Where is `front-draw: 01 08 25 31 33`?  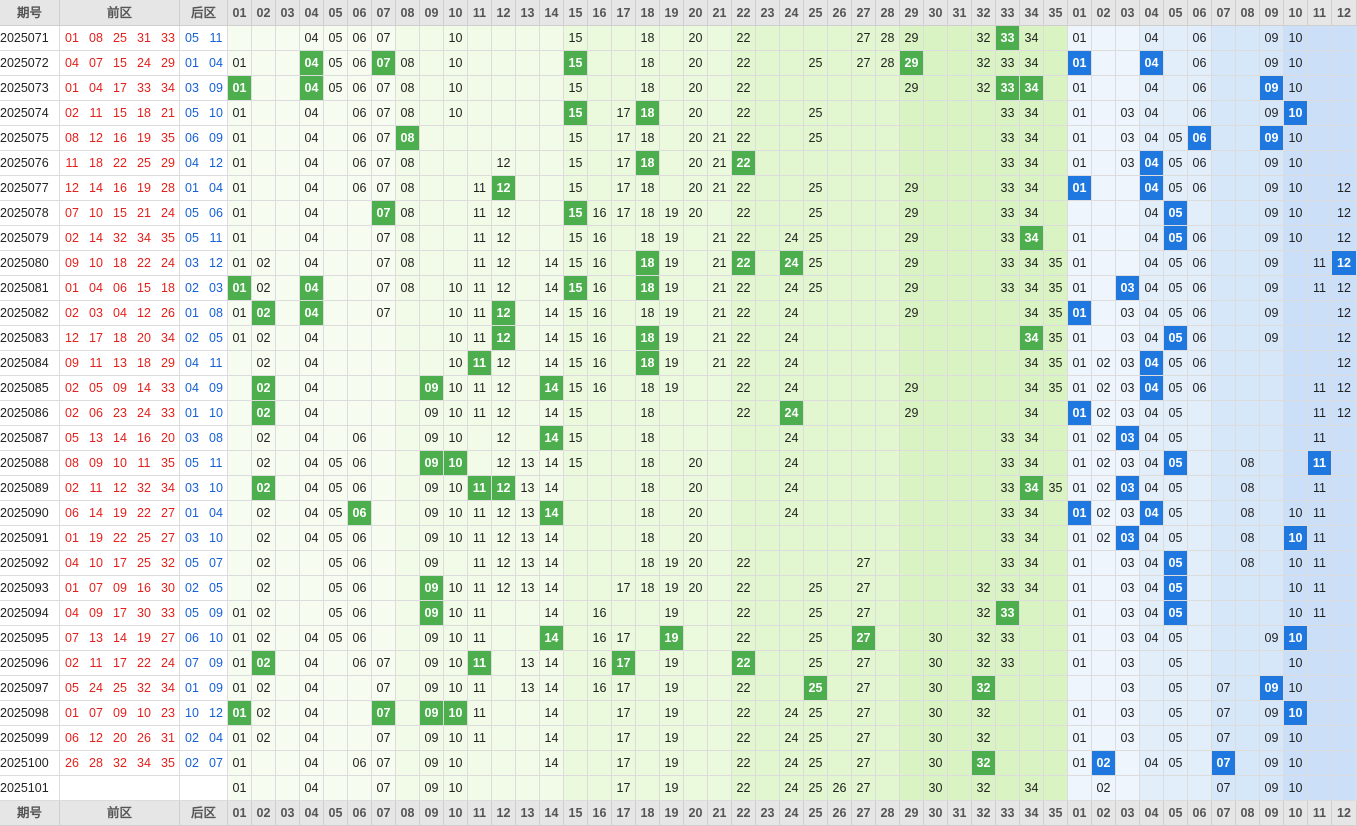 front-draw: 01 08 25 31 33 is located at coordinates (120, 38).